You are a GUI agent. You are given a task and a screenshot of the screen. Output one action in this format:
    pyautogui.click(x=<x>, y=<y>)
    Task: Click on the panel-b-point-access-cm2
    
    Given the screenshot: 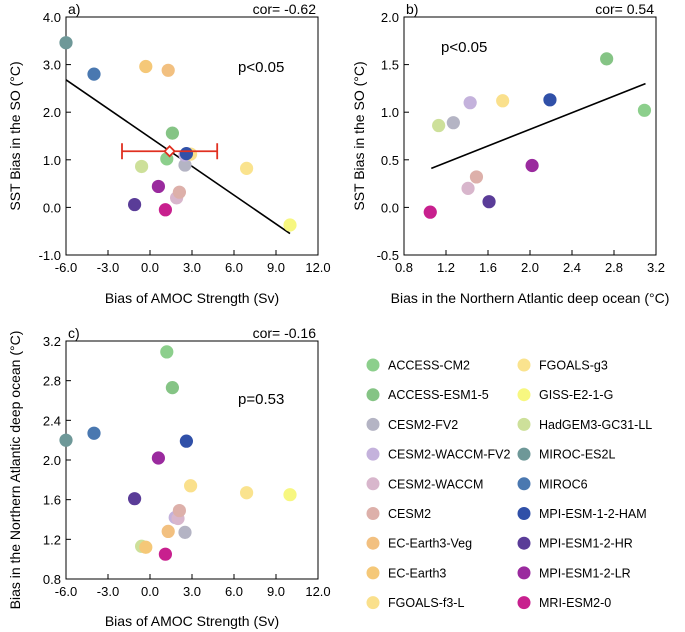 What is the action you would take?
    pyautogui.click(x=644, y=110)
    